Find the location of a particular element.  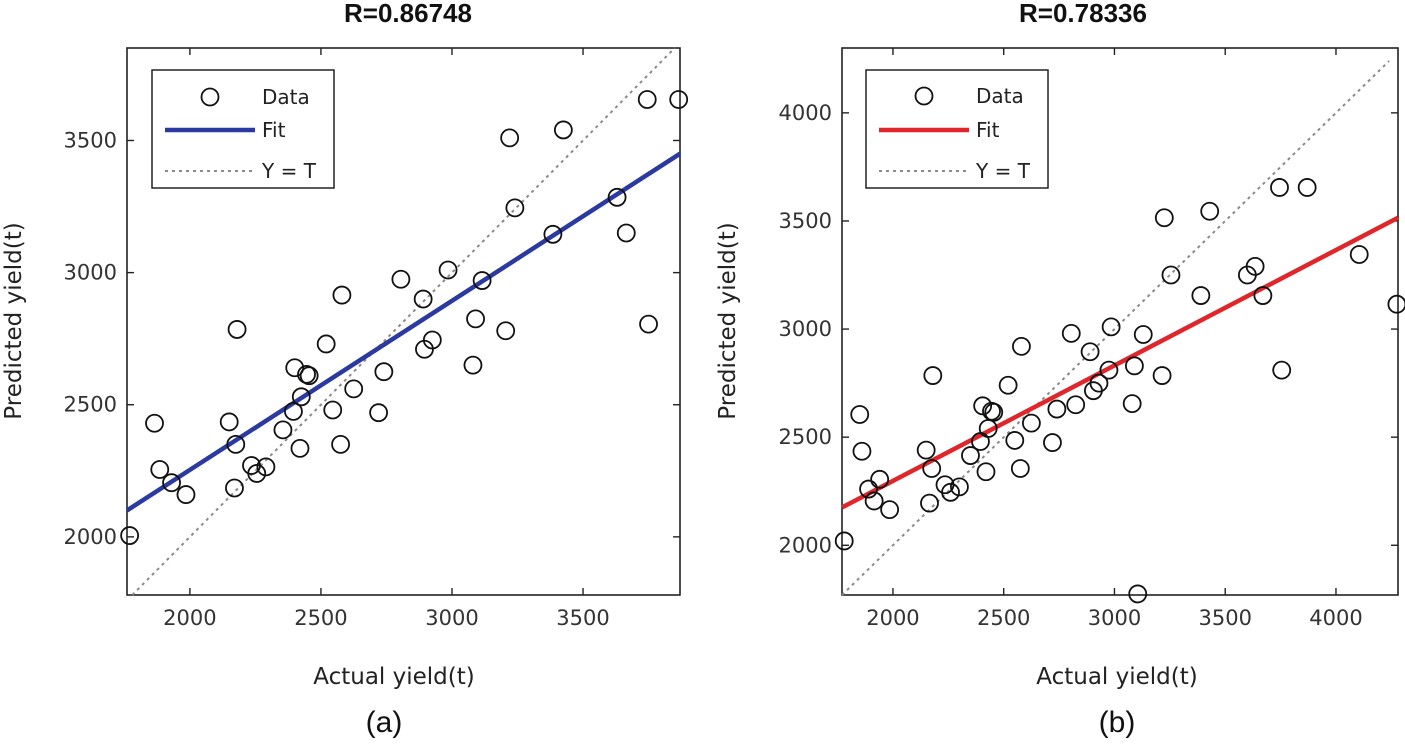

panel-b-x-tick-label: 4000 is located at coordinates (1335, 618).